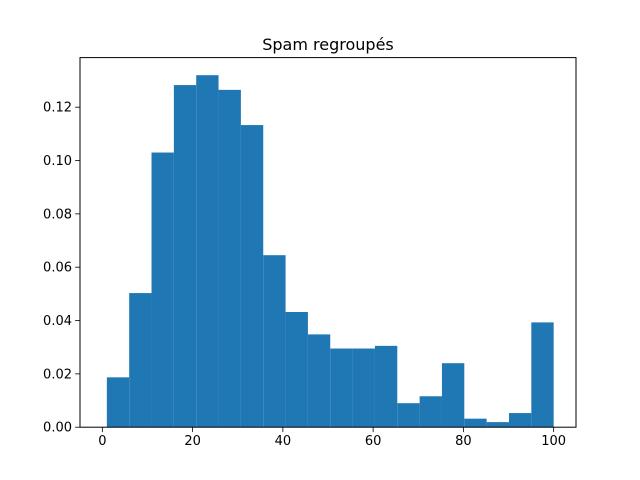 This screenshot has height=480, width=640. Describe the element at coordinates (57, 161) in the screenshot. I see `y-tick-label: 0.10` at that location.